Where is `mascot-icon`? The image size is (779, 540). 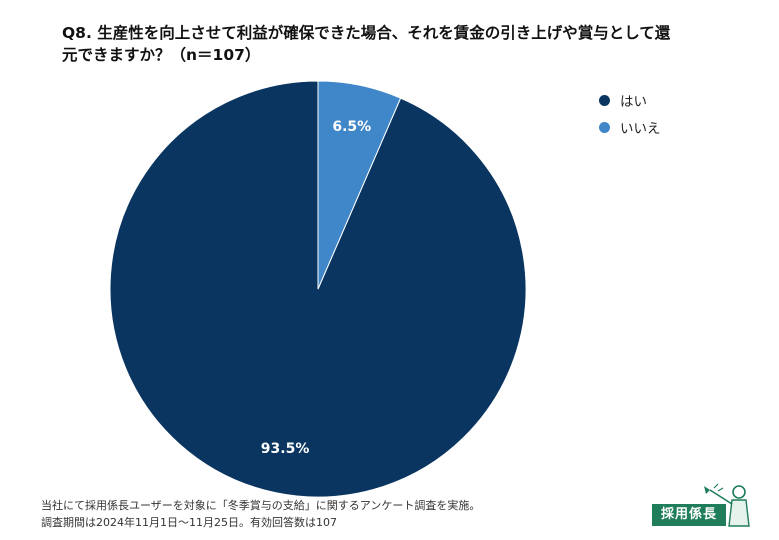
mascot-icon is located at coordinates (727, 505).